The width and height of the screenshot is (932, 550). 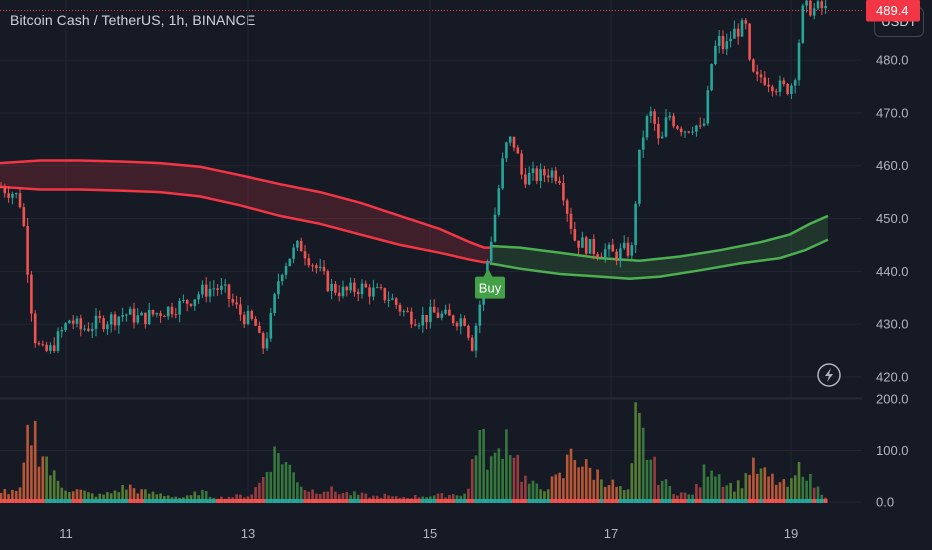 What do you see at coordinates (829, 375) in the screenshot?
I see `lightning-icon` at bounding box center [829, 375].